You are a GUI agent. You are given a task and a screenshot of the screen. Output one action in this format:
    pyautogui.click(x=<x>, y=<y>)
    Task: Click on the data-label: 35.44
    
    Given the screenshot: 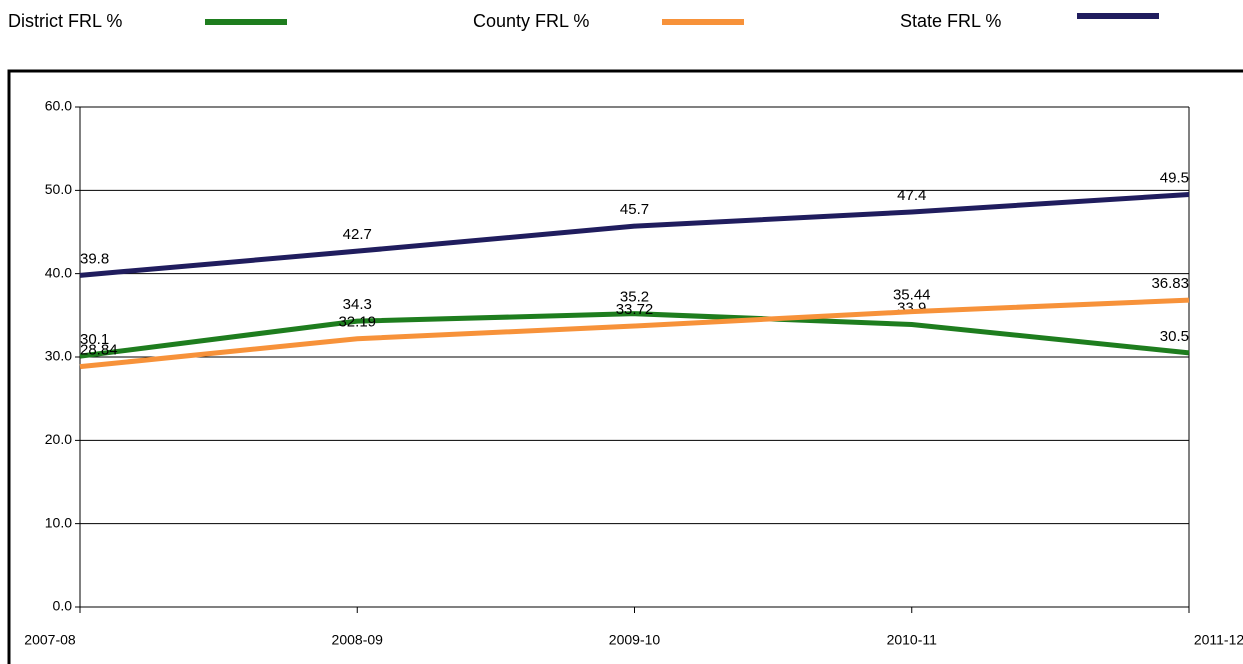 What is the action you would take?
    pyautogui.click(x=912, y=295)
    